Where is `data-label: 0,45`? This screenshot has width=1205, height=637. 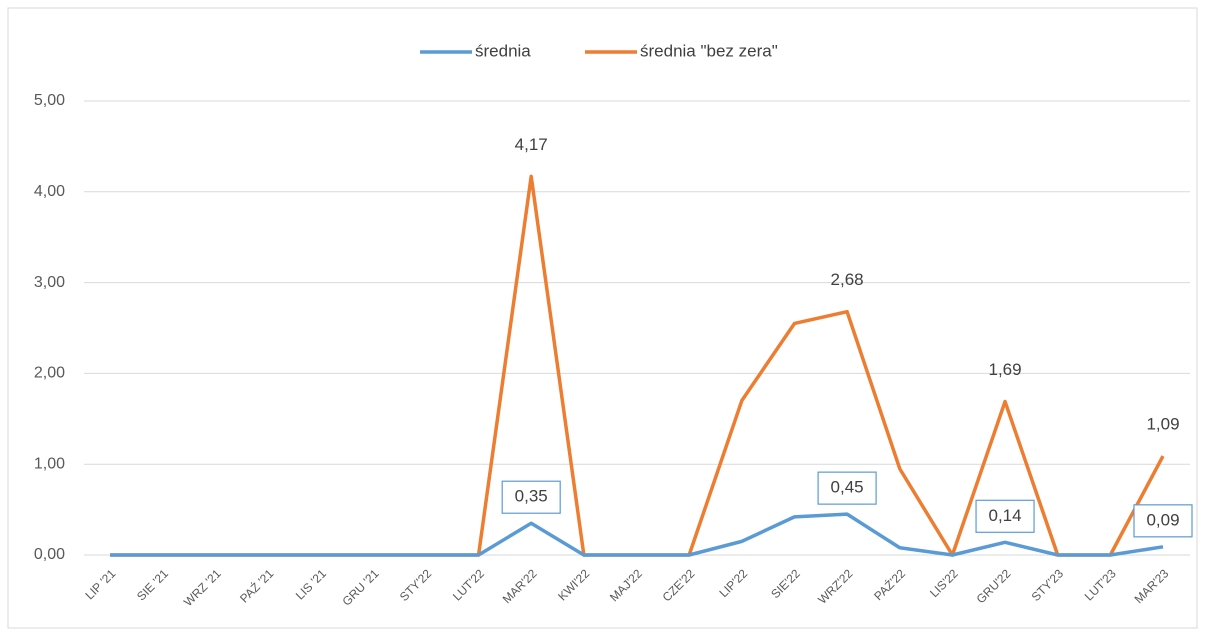 data-label: 0,45 is located at coordinates (847, 487).